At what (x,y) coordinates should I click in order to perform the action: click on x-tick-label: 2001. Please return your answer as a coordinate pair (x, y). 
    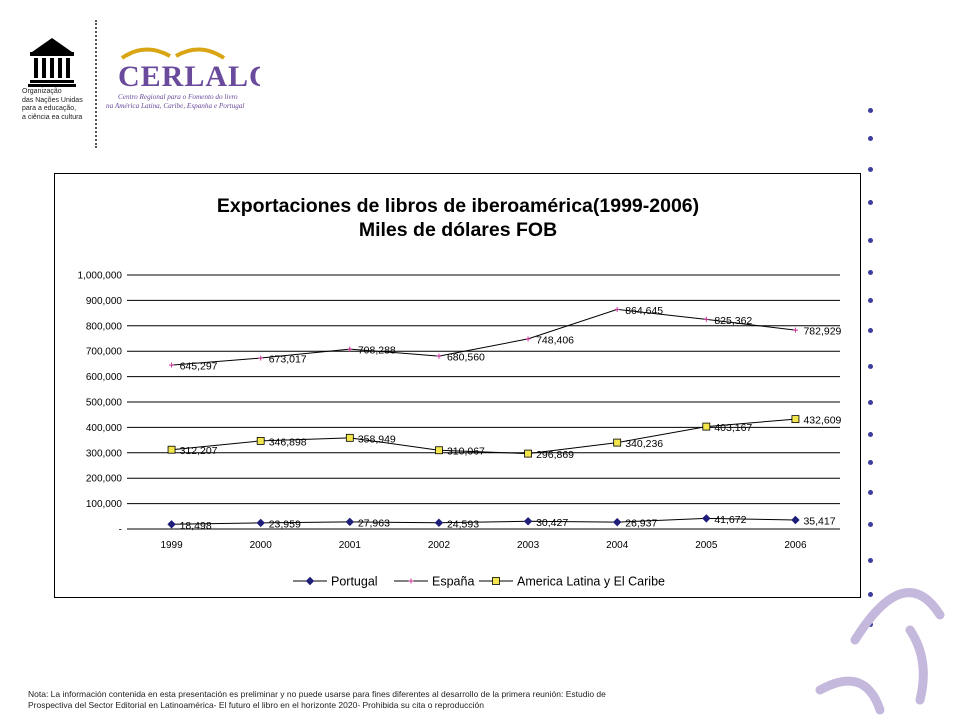
    Looking at the image, I should click on (350, 545).